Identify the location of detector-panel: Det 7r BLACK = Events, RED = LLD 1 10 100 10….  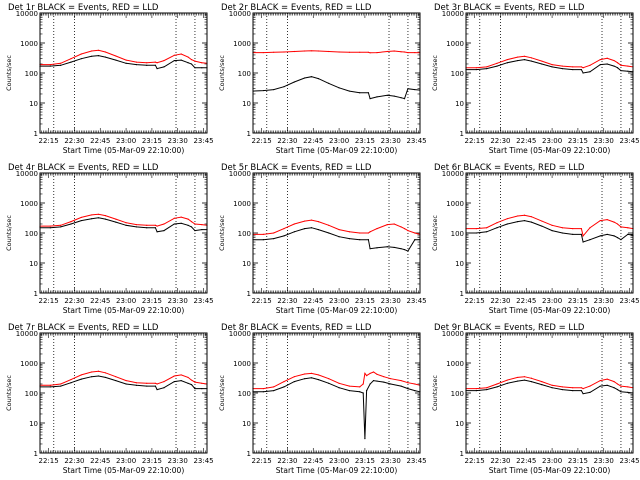
(106, 400).